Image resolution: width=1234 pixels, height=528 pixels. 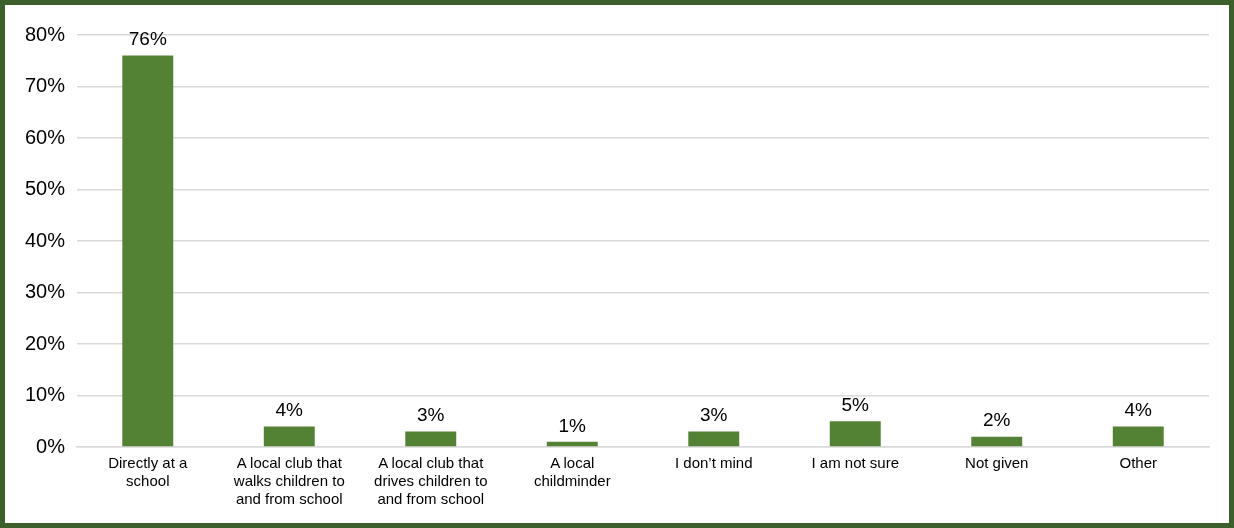 I want to click on y-tick-label: 70%, so click(x=45, y=85).